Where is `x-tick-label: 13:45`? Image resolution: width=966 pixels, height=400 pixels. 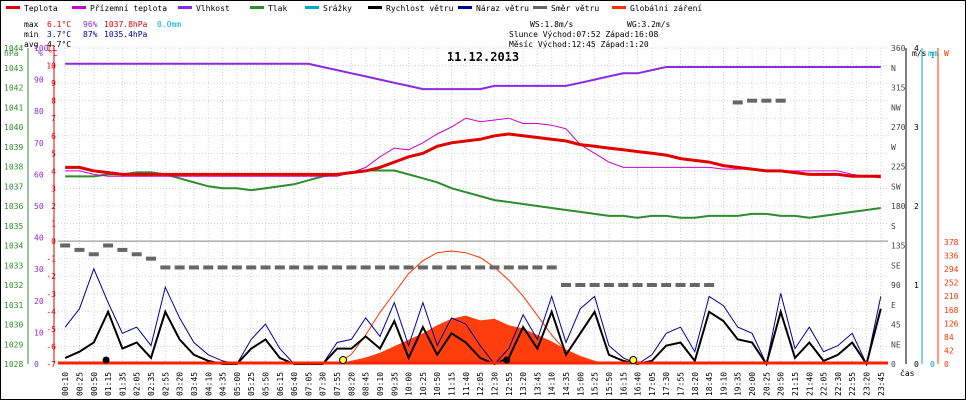 x-tick-label: 13:45 is located at coordinates (537, 384).